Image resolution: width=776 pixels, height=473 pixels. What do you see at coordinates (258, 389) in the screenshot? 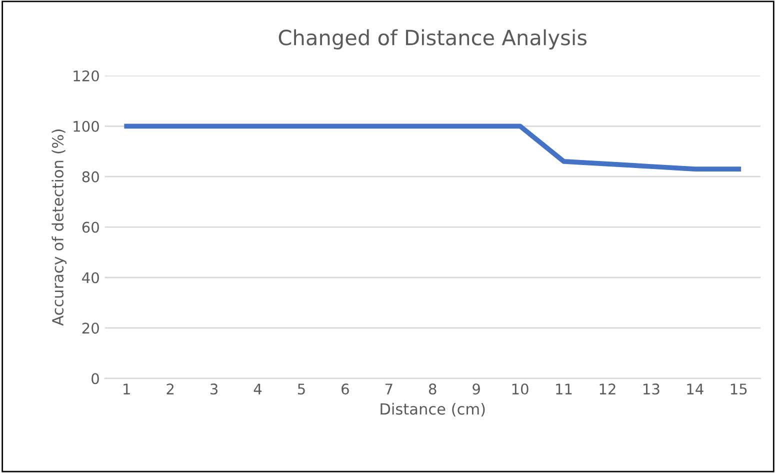
I see `x-tick-label: 4` at bounding box center [258, 389].